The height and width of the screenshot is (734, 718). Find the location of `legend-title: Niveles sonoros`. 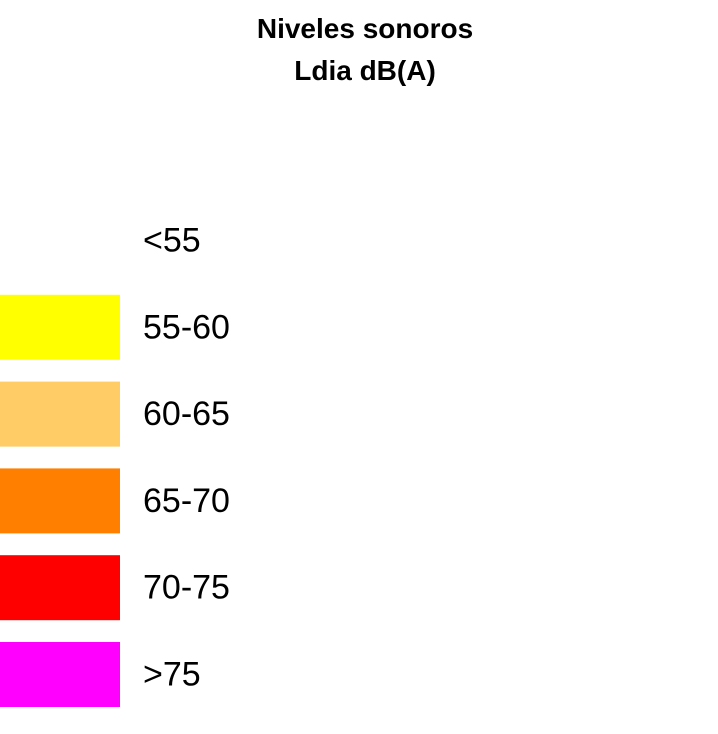

legend-title: Niveles sonoros is located at coordinates (365, 28).